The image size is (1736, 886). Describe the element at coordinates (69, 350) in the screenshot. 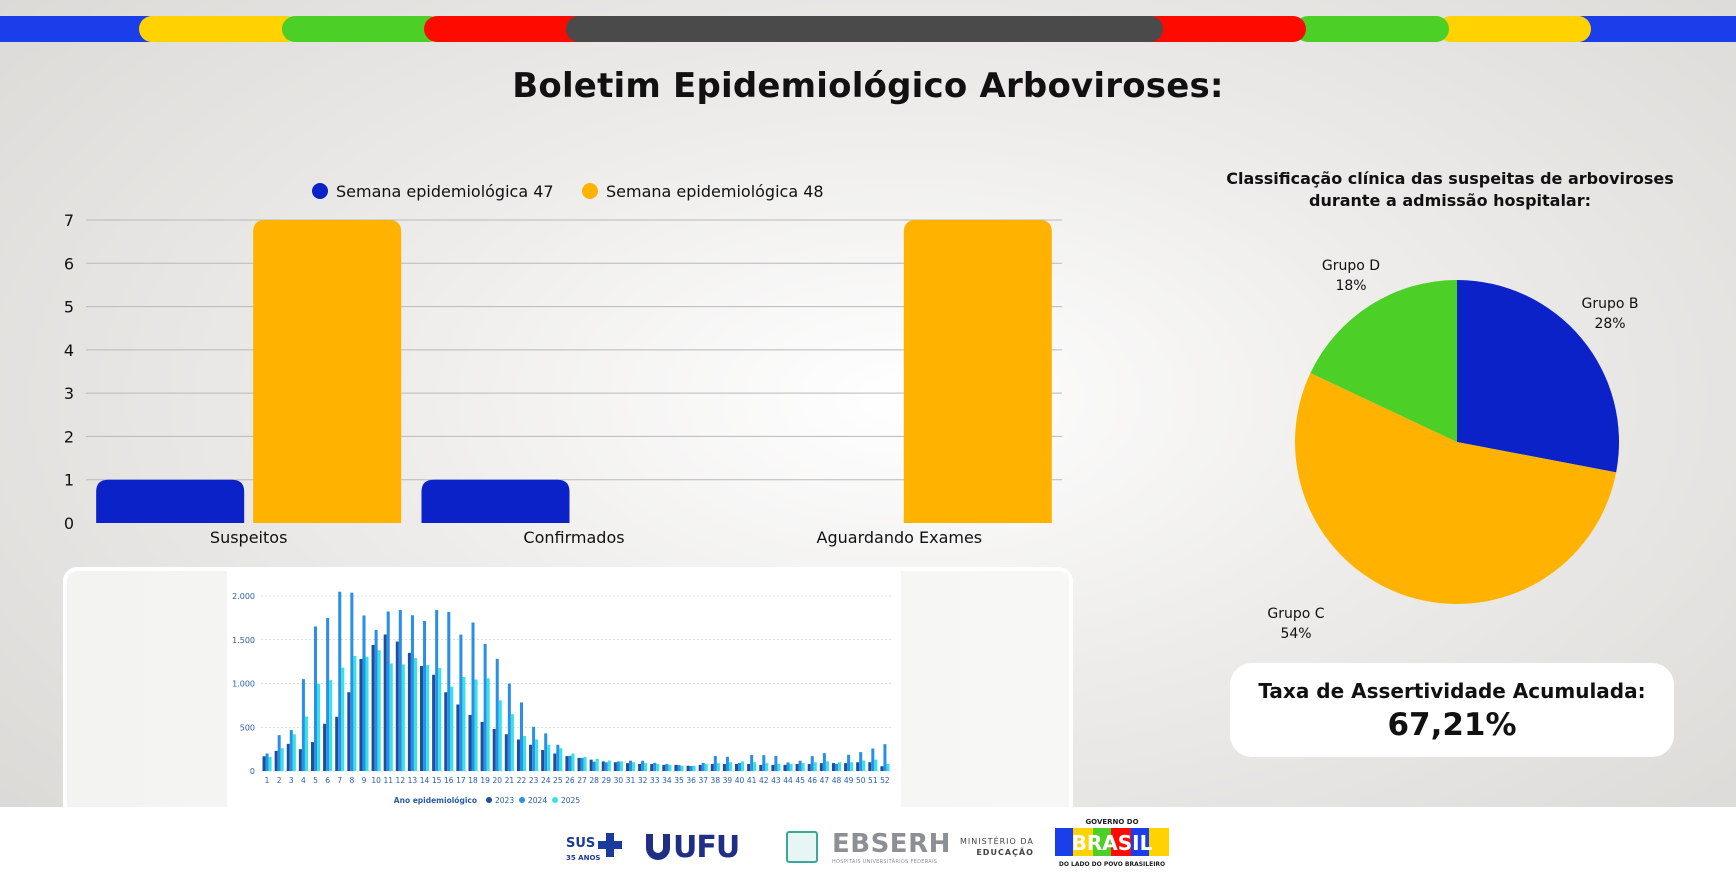

I see `y-tick-label: 4` at that location.